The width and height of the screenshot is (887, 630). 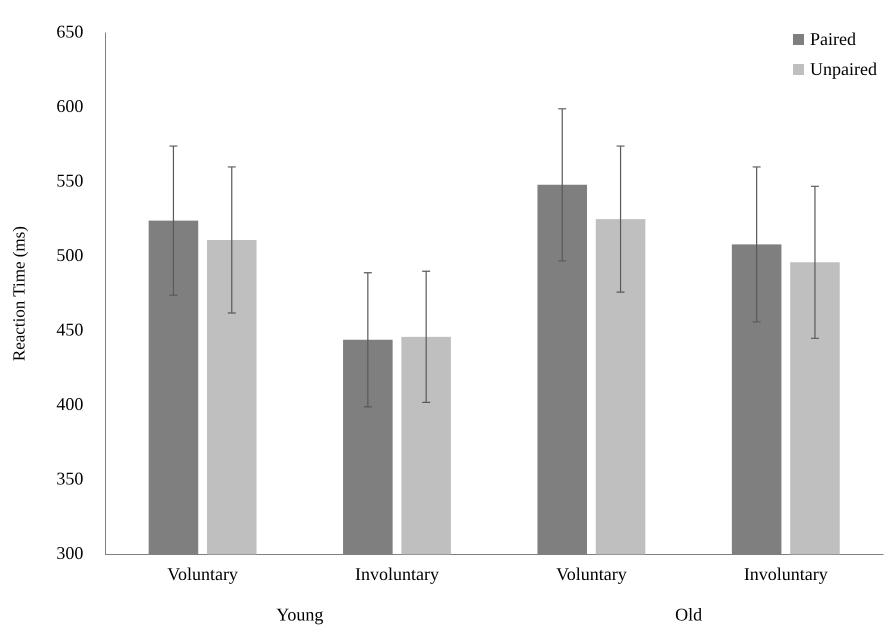 I want to click on y-tick-label: 600, so click(x=70, y=106).